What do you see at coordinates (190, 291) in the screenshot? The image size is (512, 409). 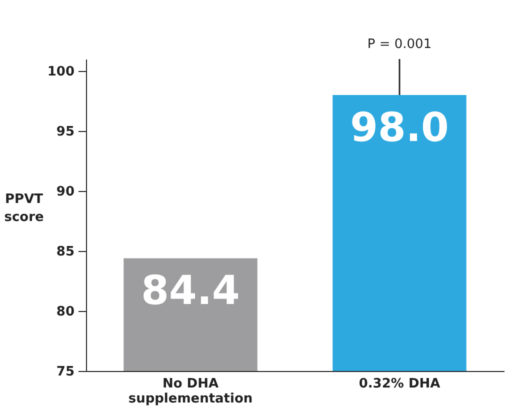 I see `data-label: 84.4` at bounding box center [190, 291].